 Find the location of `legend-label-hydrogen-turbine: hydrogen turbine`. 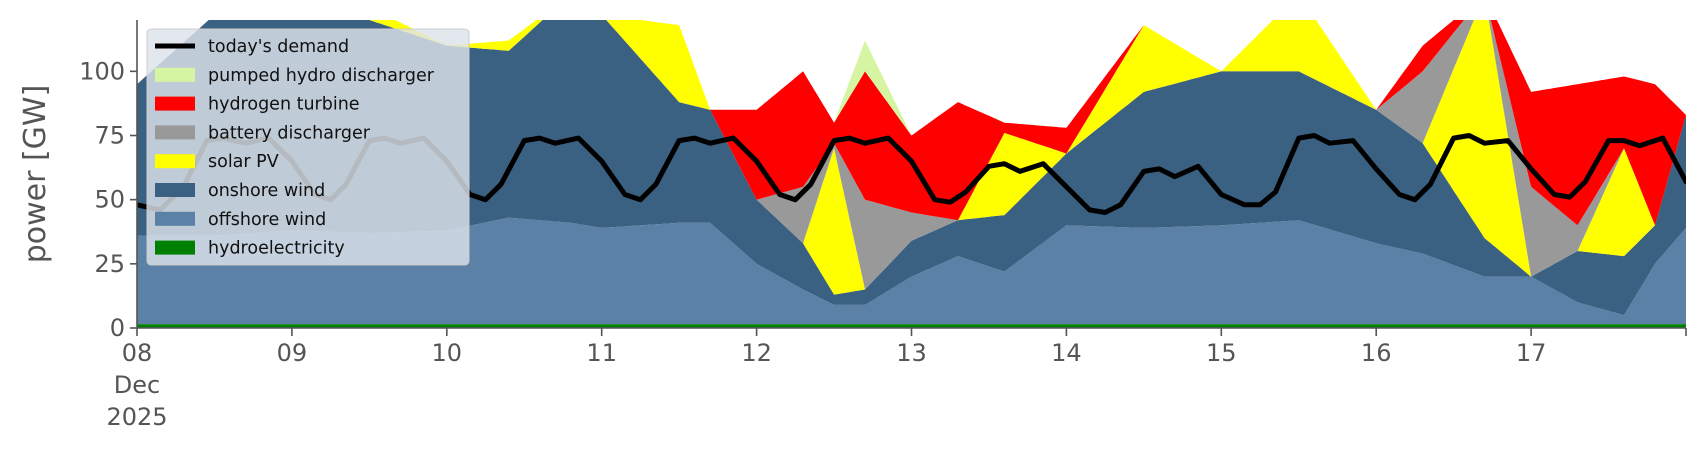

legend-label-hydrogen-turbine: hydrogen turbine is located at coordinates (284, 105).